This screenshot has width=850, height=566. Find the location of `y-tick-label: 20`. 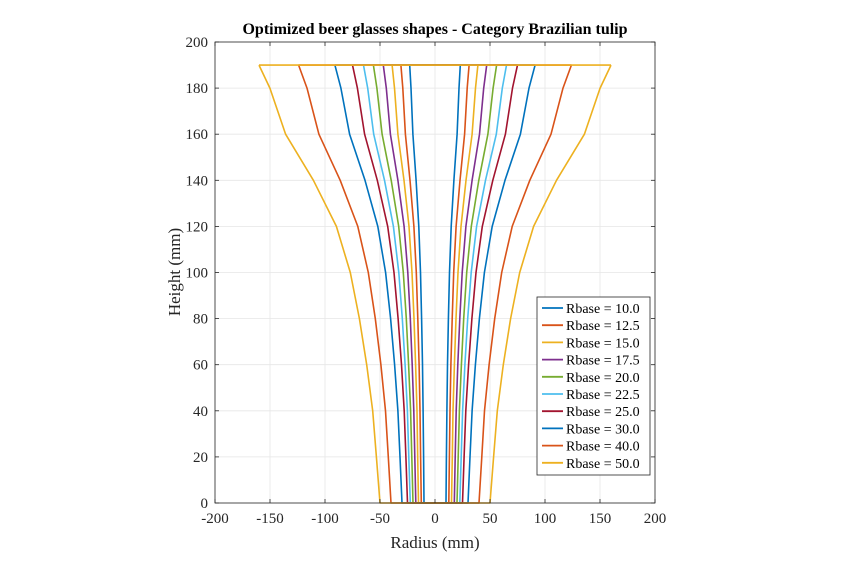

y-tick-label: 20 is located at coordinates (200, 458).